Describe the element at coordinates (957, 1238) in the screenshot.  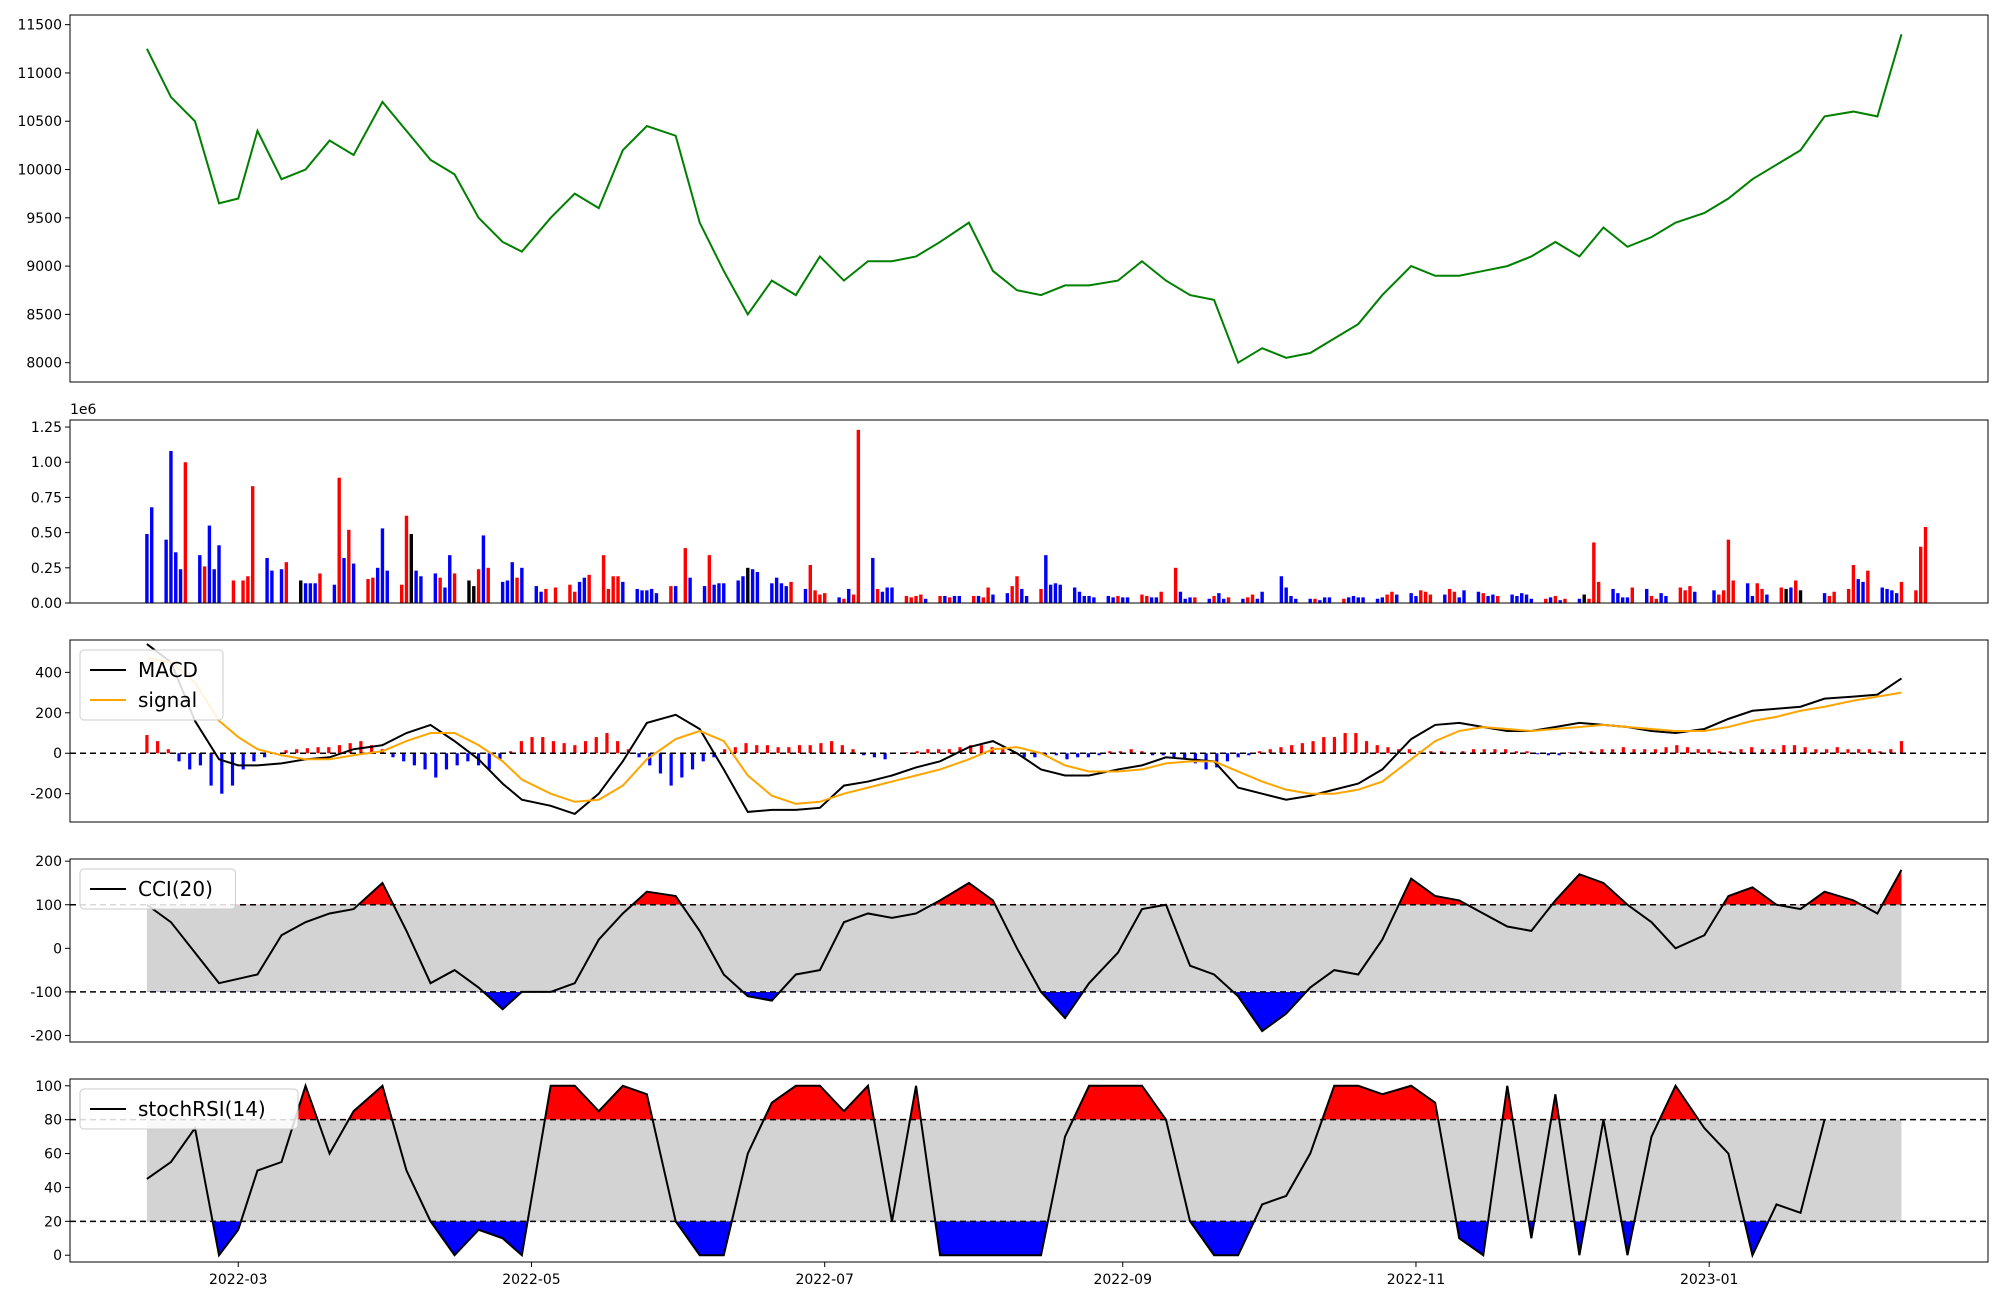
I see `stochrsi-oversold-fill` at that location.